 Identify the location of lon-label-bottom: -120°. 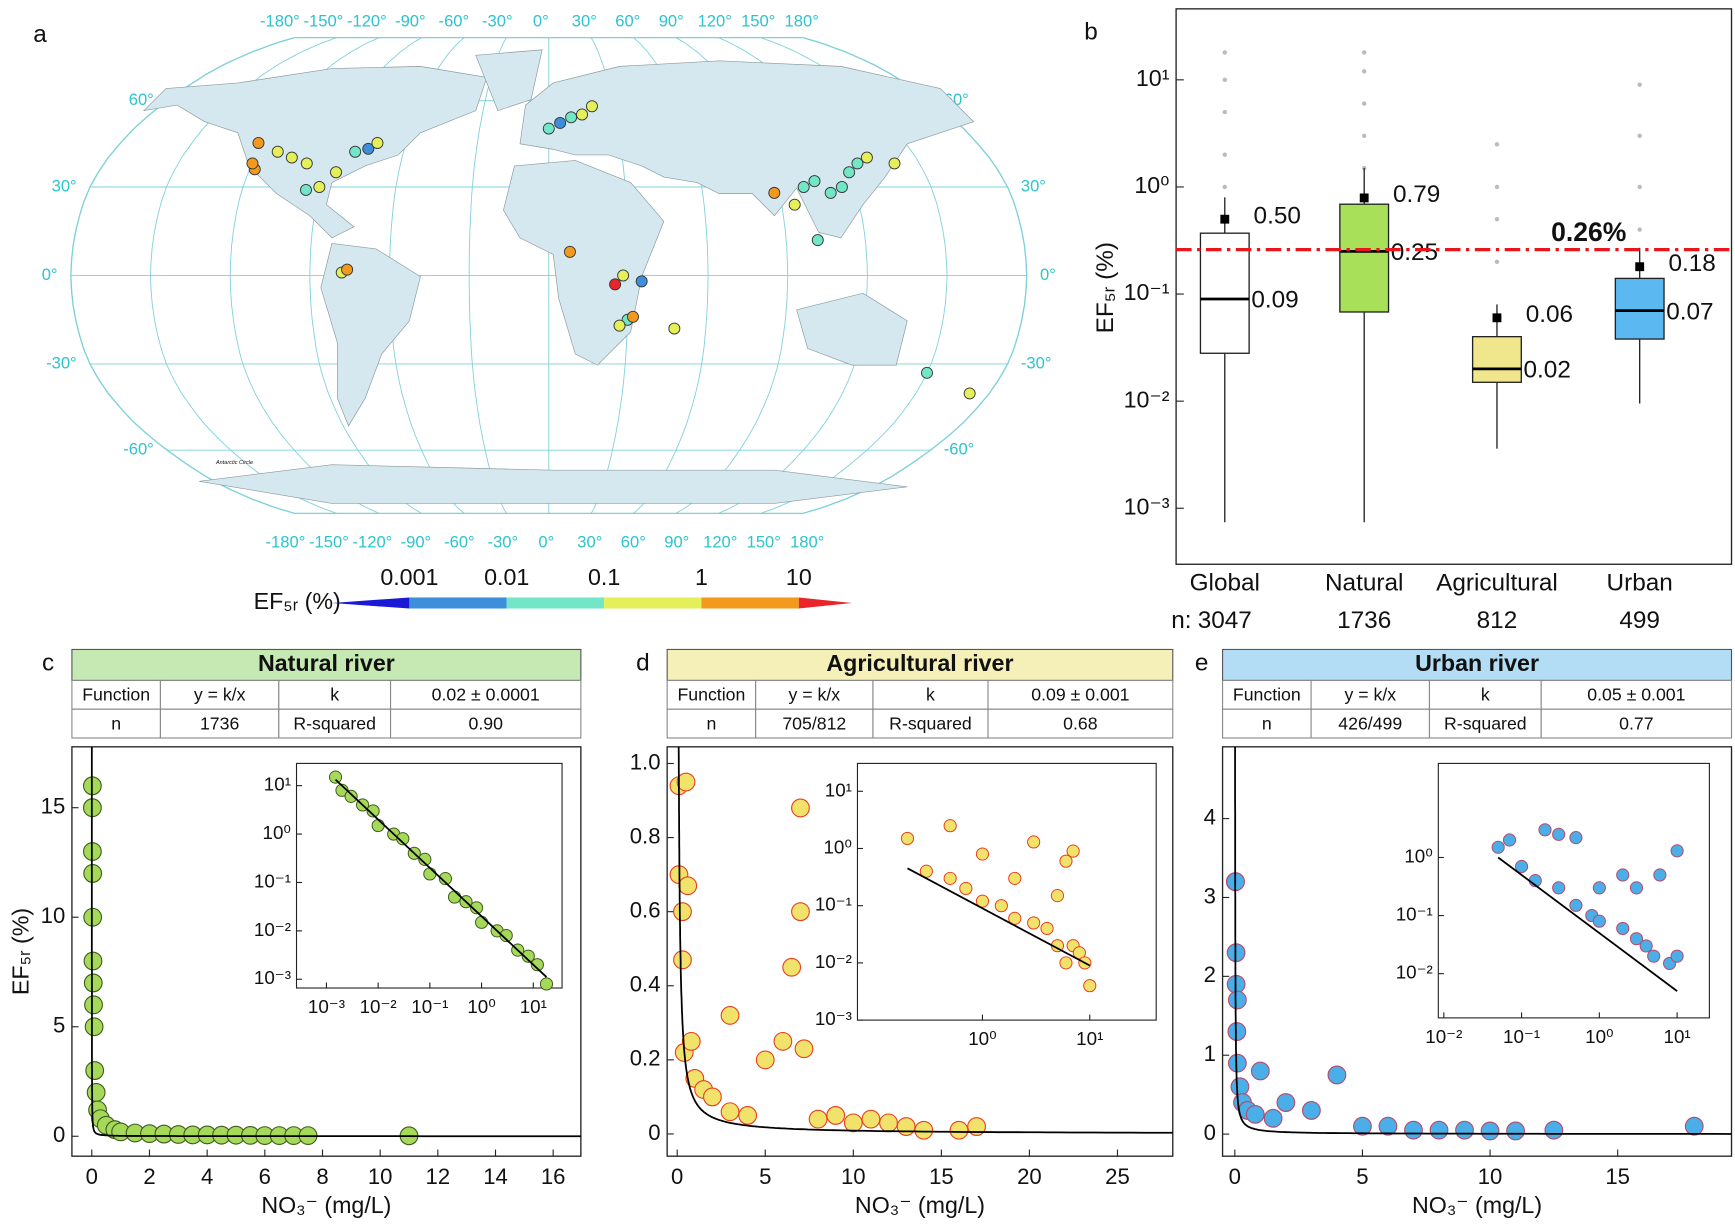
(373, 542).